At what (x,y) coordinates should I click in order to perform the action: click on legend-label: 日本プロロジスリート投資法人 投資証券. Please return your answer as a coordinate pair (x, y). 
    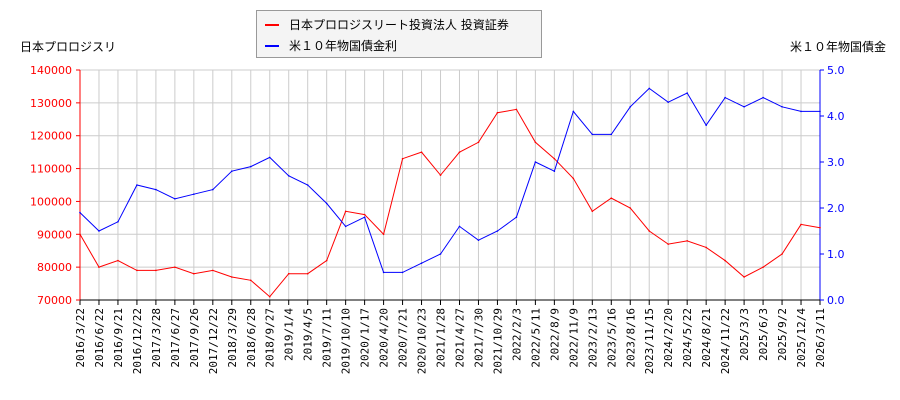
    Looking at the image, I should click on (399, 25).